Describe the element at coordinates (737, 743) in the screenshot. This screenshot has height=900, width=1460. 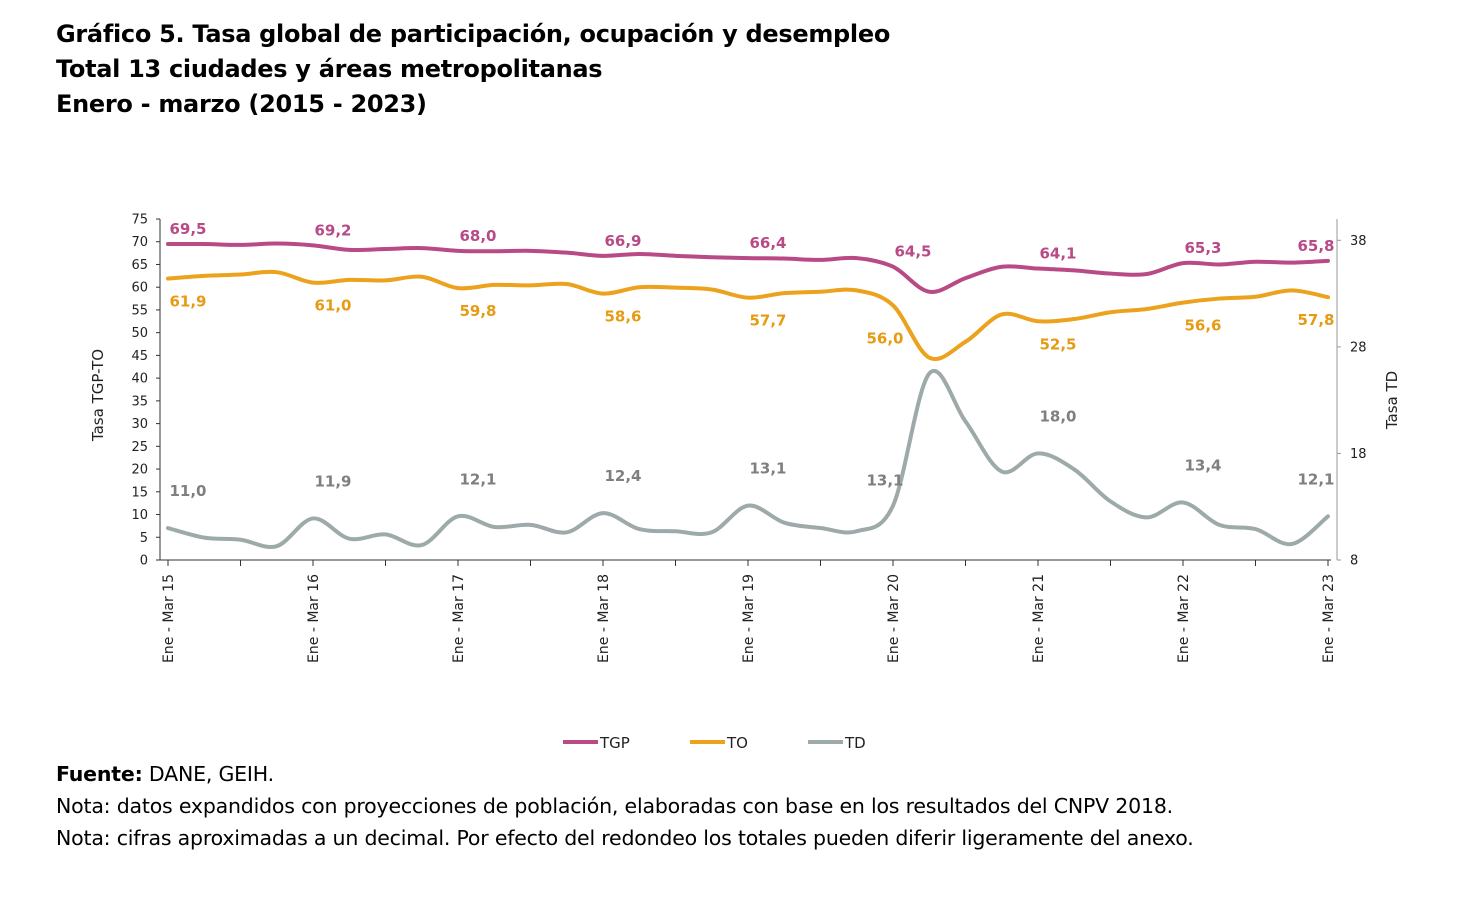
I see `legend-to-label: TO` at that location.